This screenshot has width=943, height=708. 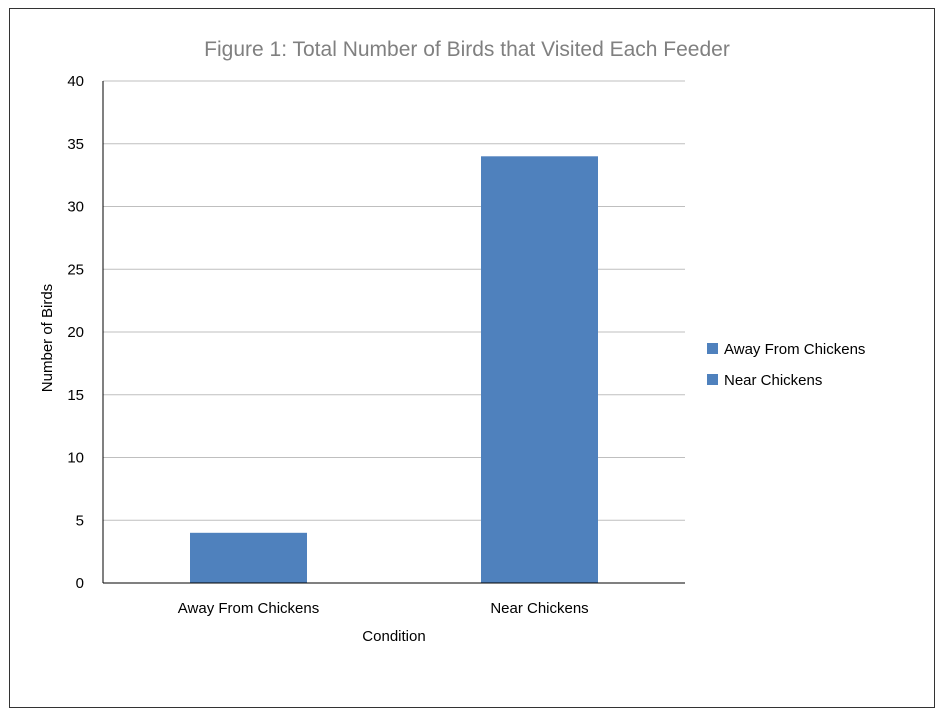 I want to click on y-tick-label: 30, so click(x=75, y=207).